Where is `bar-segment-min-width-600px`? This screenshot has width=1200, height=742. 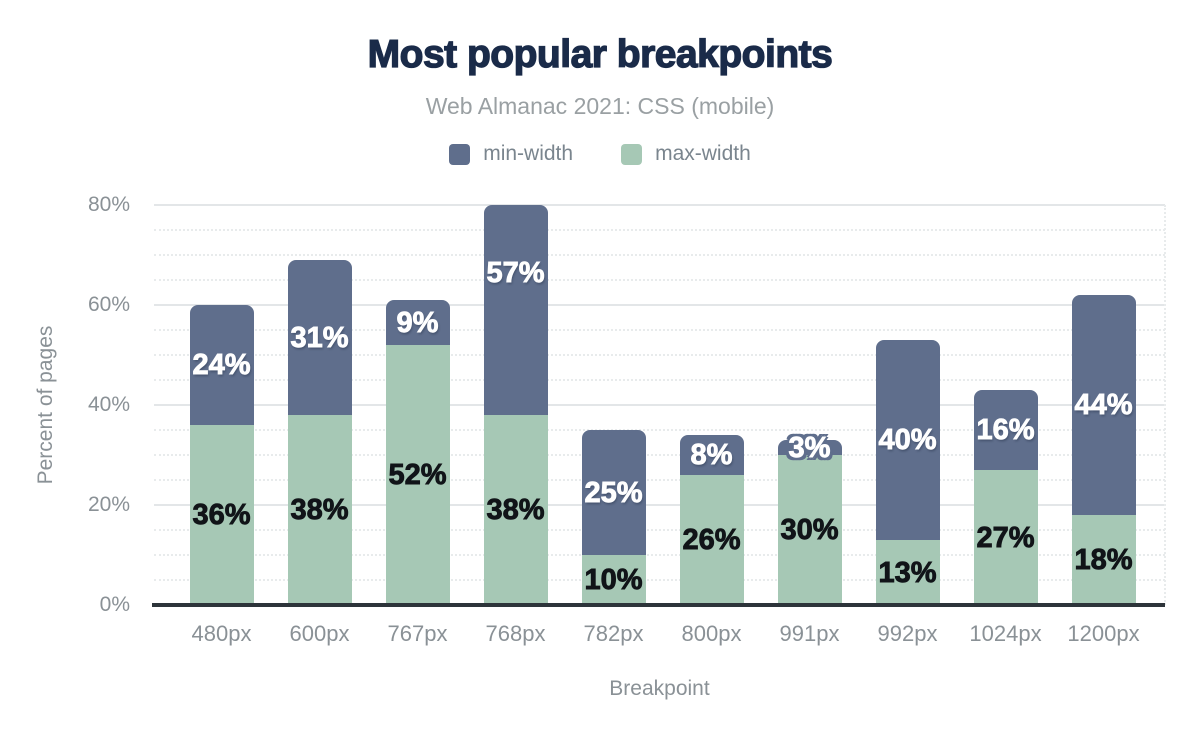 bar-segment-min-width-600px is located at coordinates (319, 337).